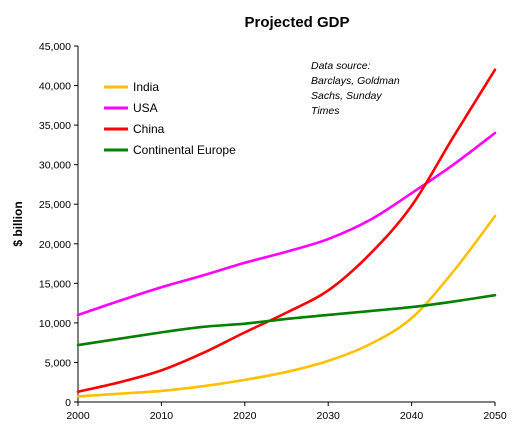  I want to click on data-source-line: Times, so click(325, 111).